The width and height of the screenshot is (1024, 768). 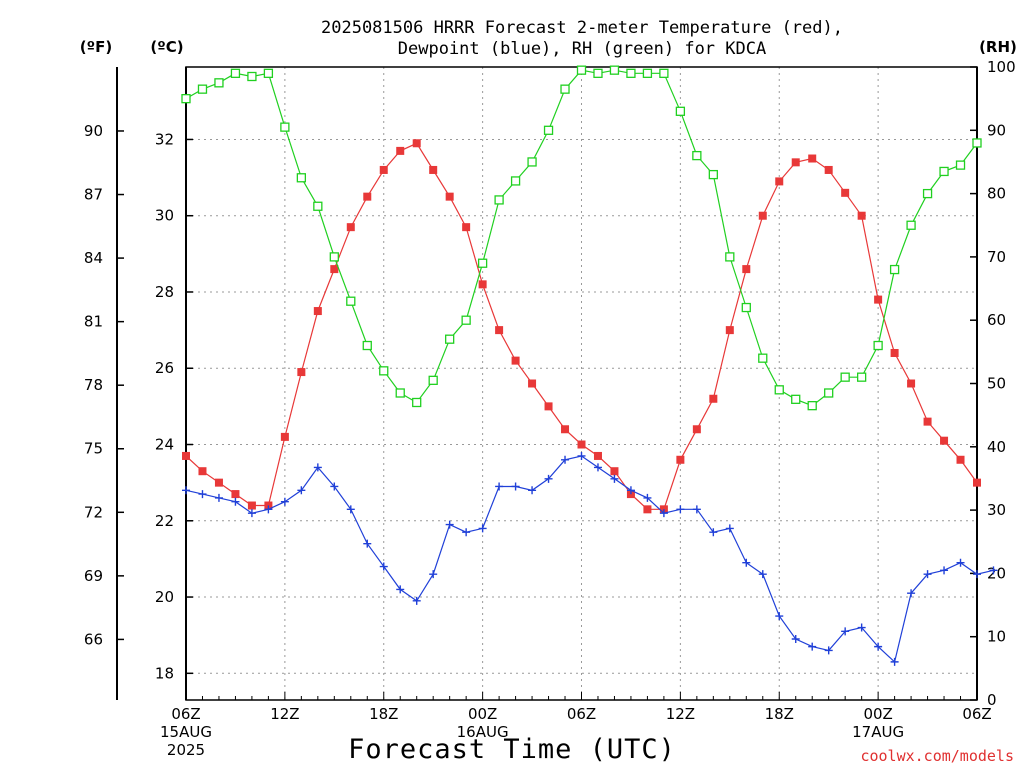 What do you see at coordinates (996, 130) in the screenshot?
I see `rh-tick-label: 90` at bounding box center [996, 130].